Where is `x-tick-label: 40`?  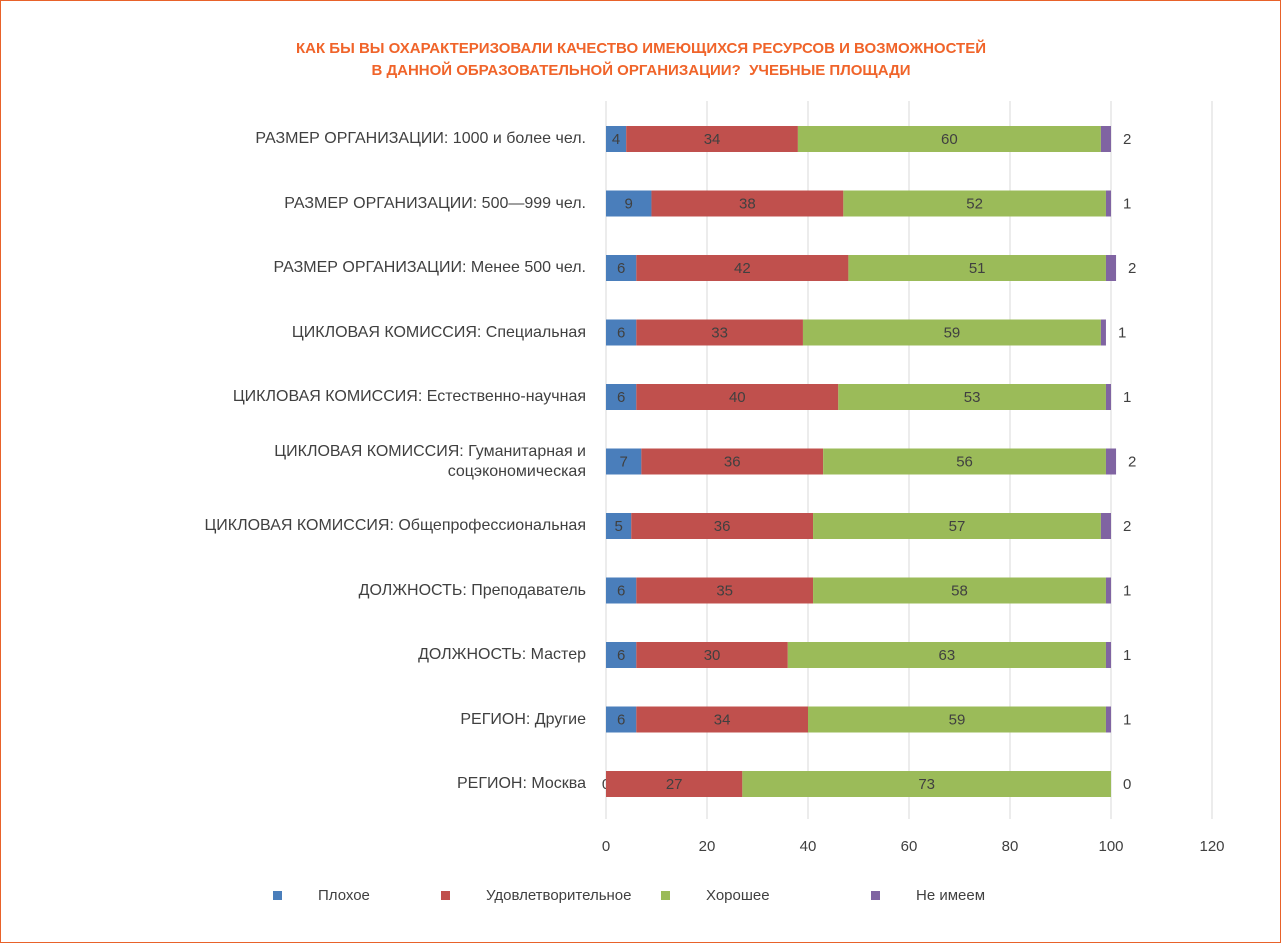
x-tick-label: 40 is located at coordinates (808, 846).